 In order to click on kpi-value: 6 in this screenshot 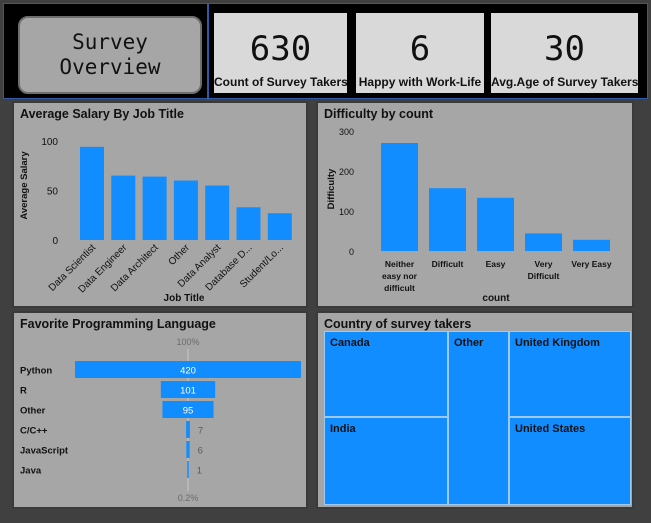, I will do `click(420, 49)`.